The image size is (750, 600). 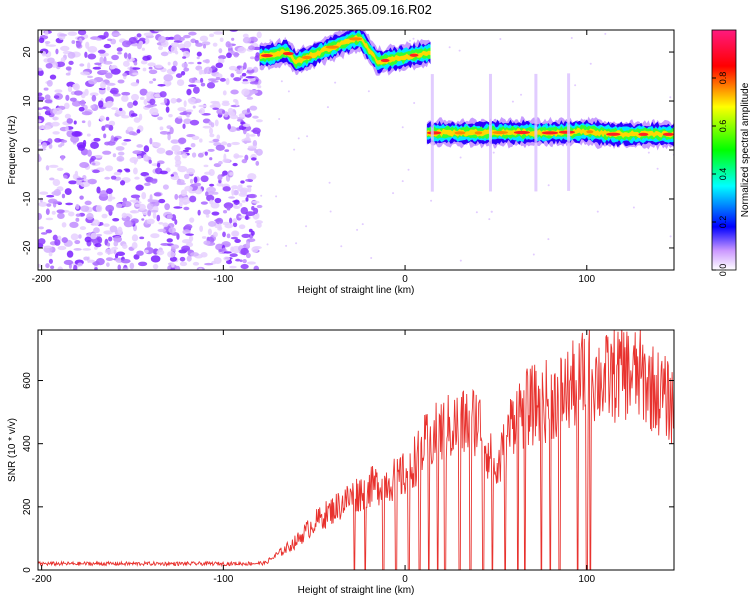 What do you see at coordinates (27, 443) in the screenshot?
I see `snr-y-tick-label: 400` at bounding box center [27, 443].